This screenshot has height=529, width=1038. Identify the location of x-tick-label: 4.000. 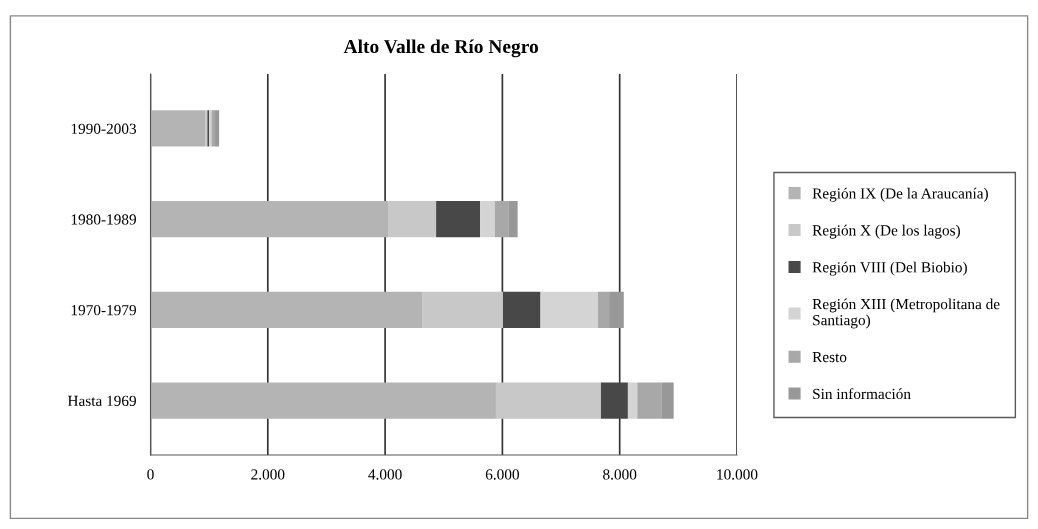
(385, 474).